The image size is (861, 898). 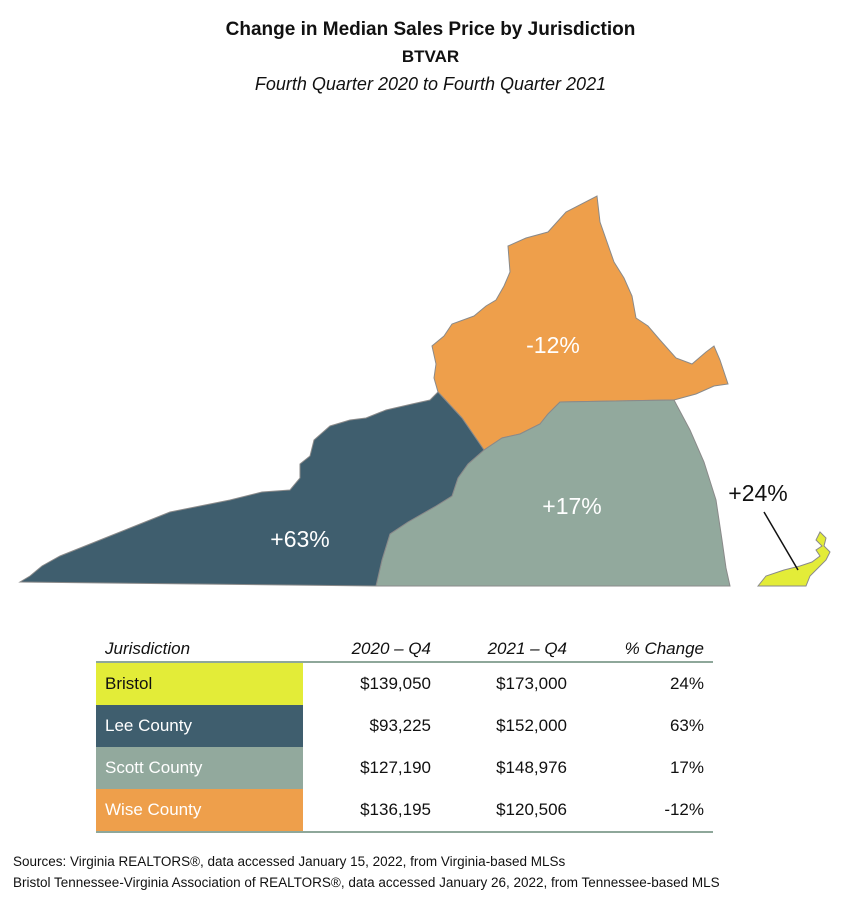 I want to click on row-pct-change: 17%, so click(x=686, y=767).